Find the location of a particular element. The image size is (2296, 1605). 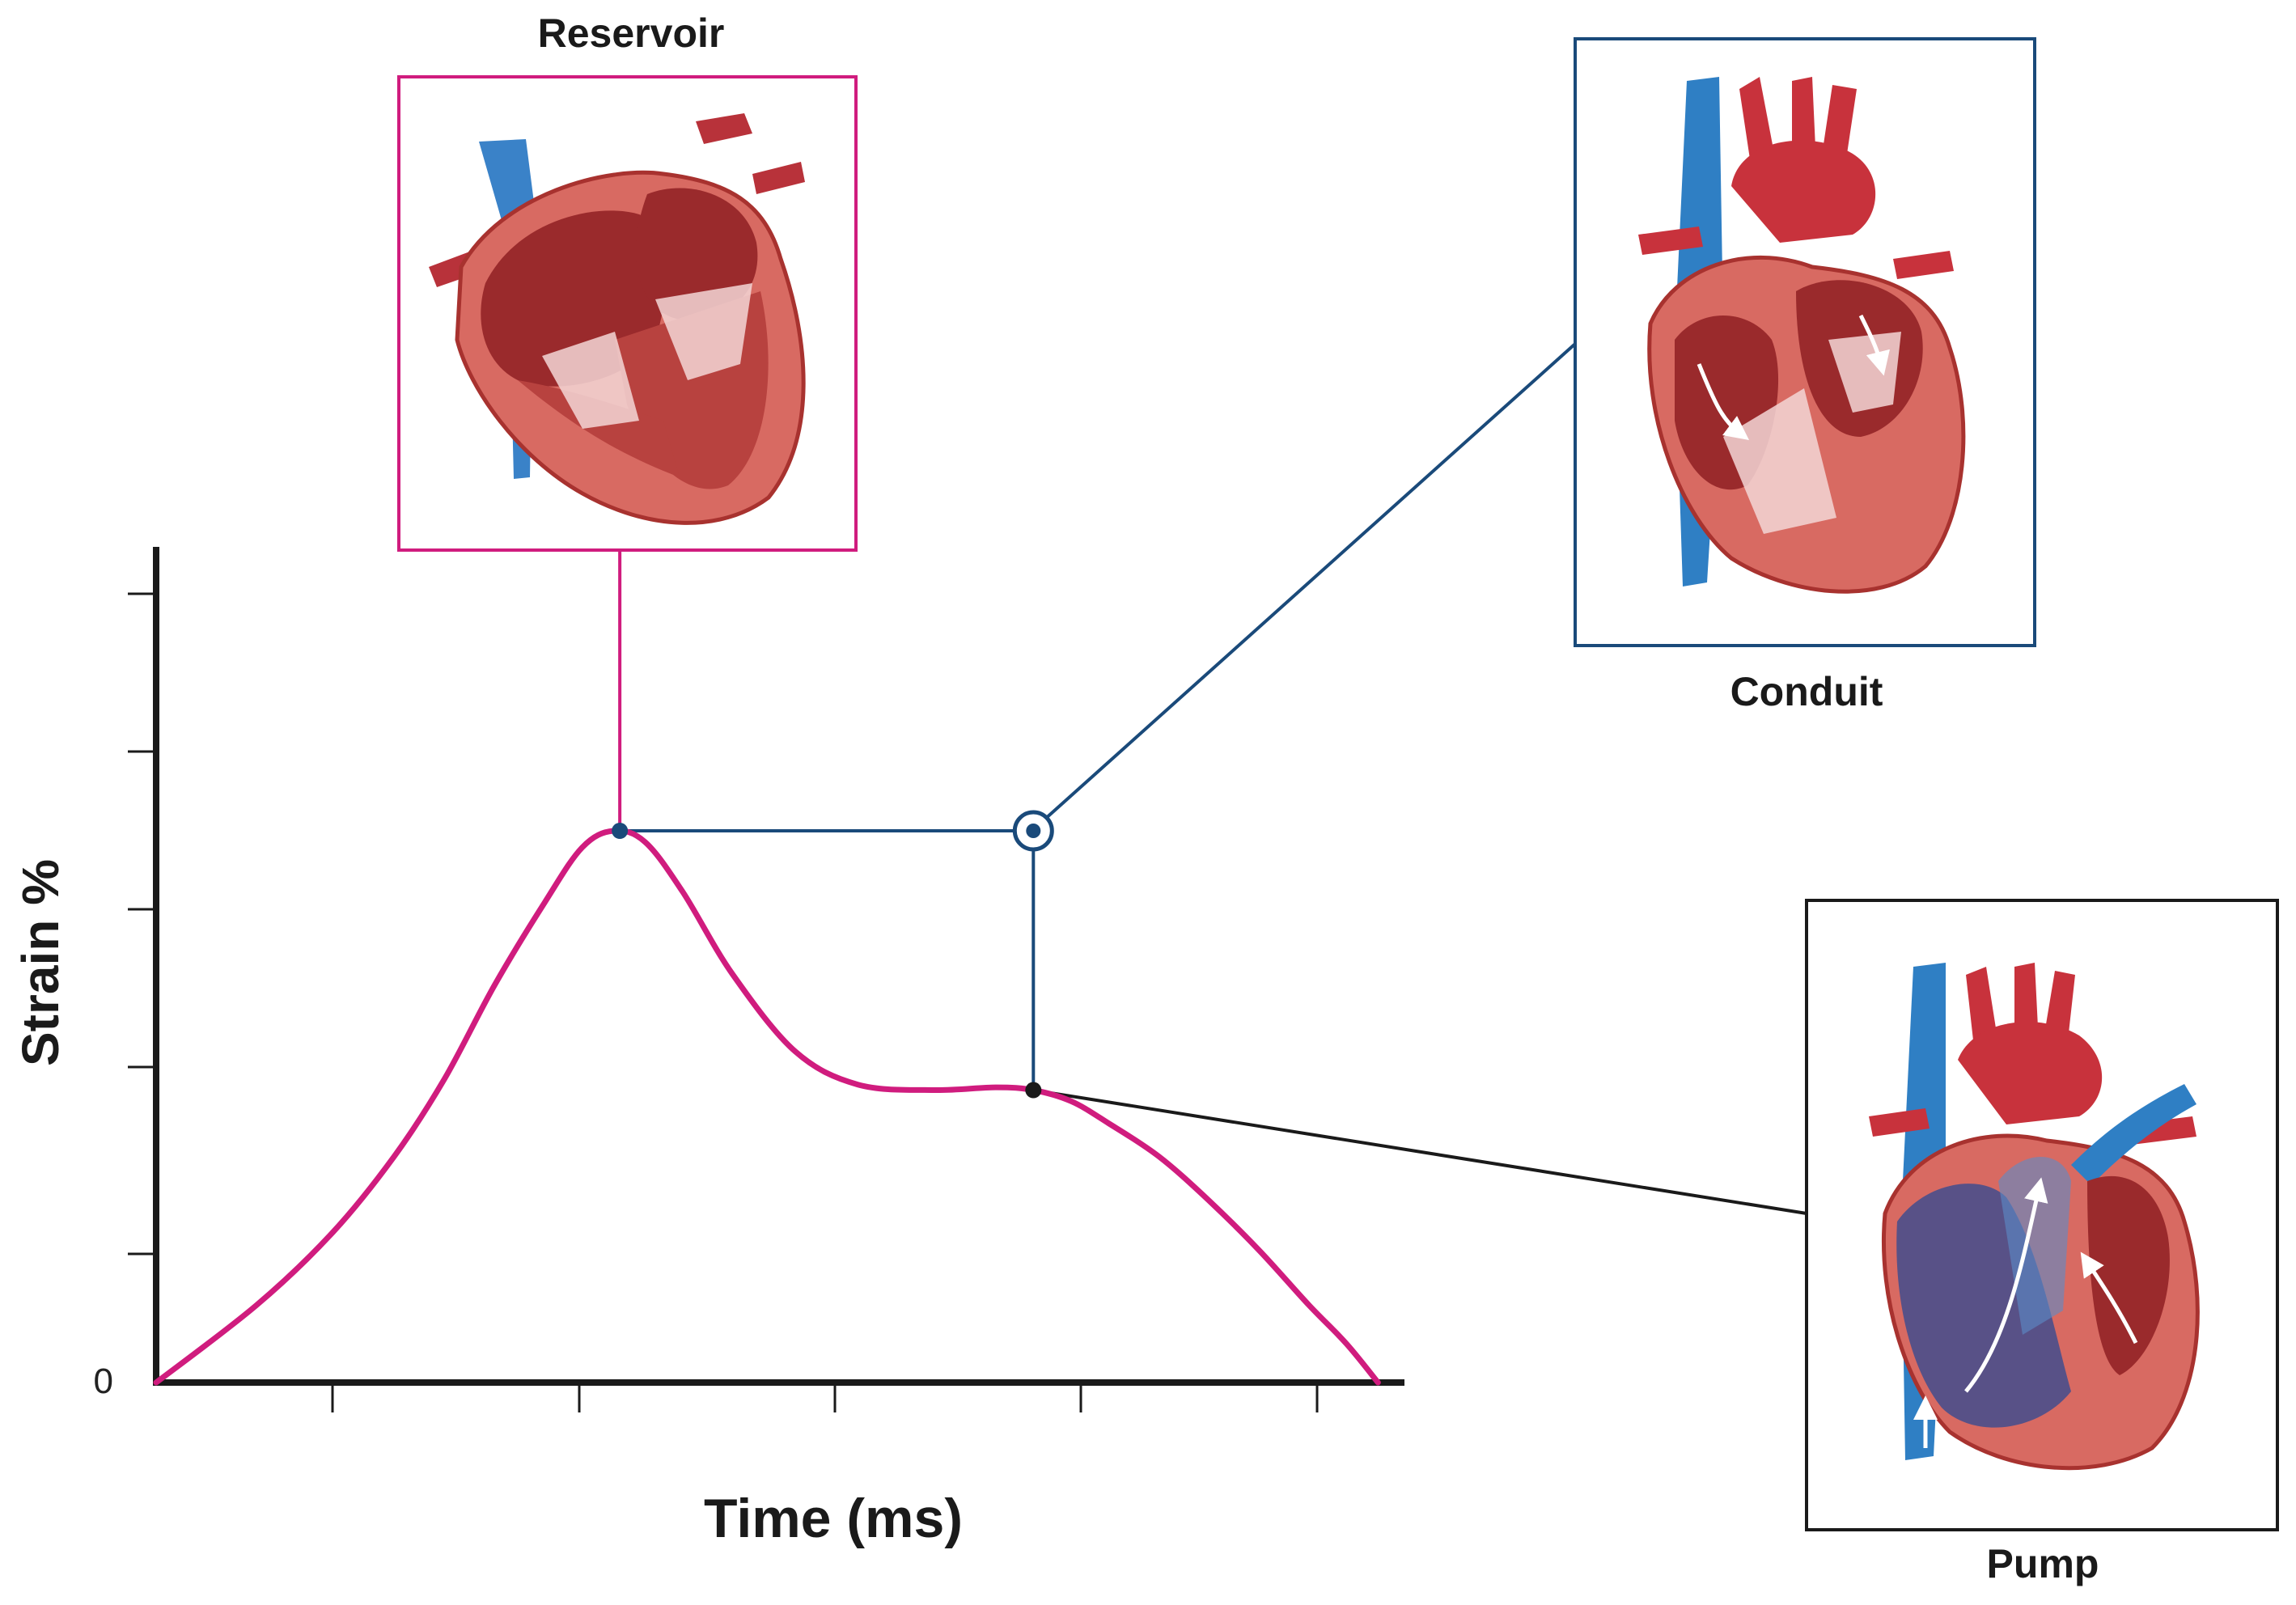

curve-markers is located at coordinates (833, 954).